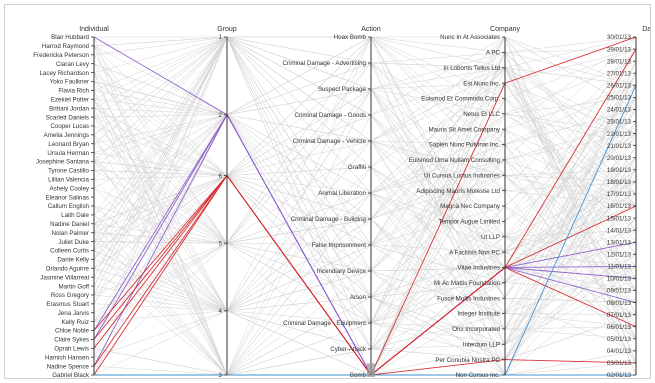 Image resolution: width=655 pixels, height=383 pixels. I want to click on tick-label: 02/01/13, so click(619, 375).